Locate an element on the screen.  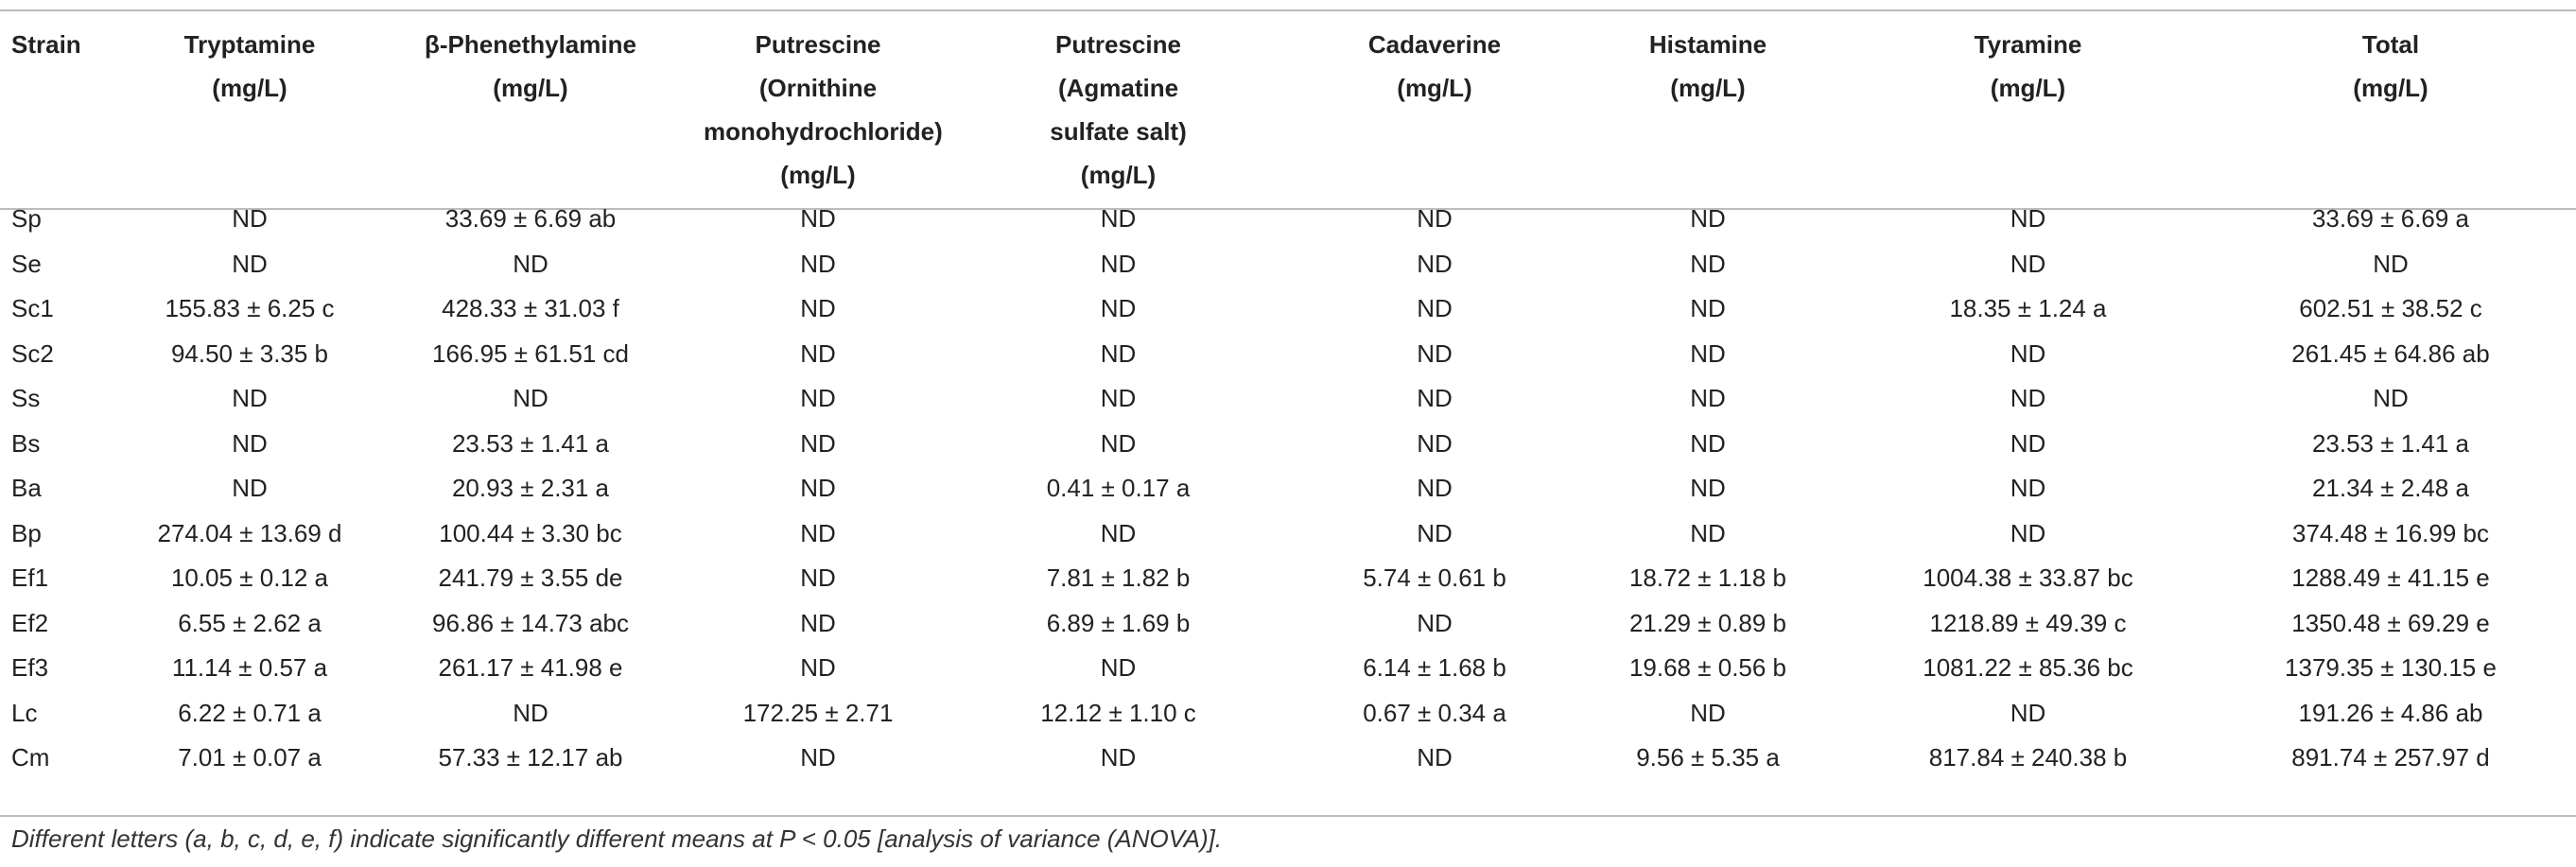
value-cell: 1081.22 ± 85.36 bc is located at coordinates (2028, 667).